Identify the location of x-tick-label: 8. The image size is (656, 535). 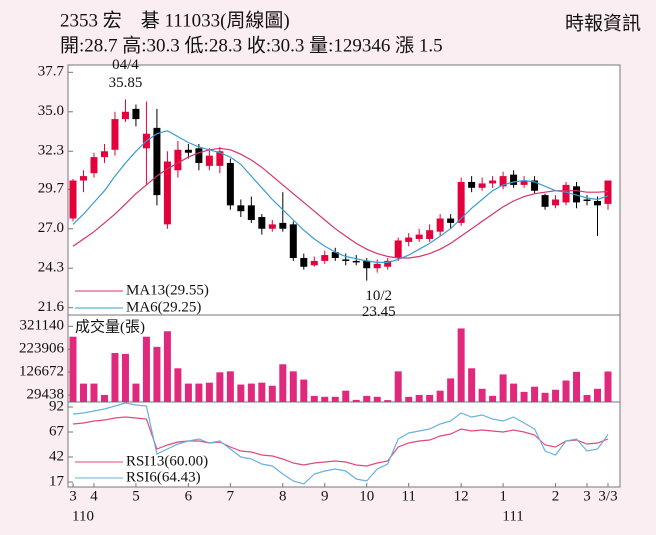
(283, 496).